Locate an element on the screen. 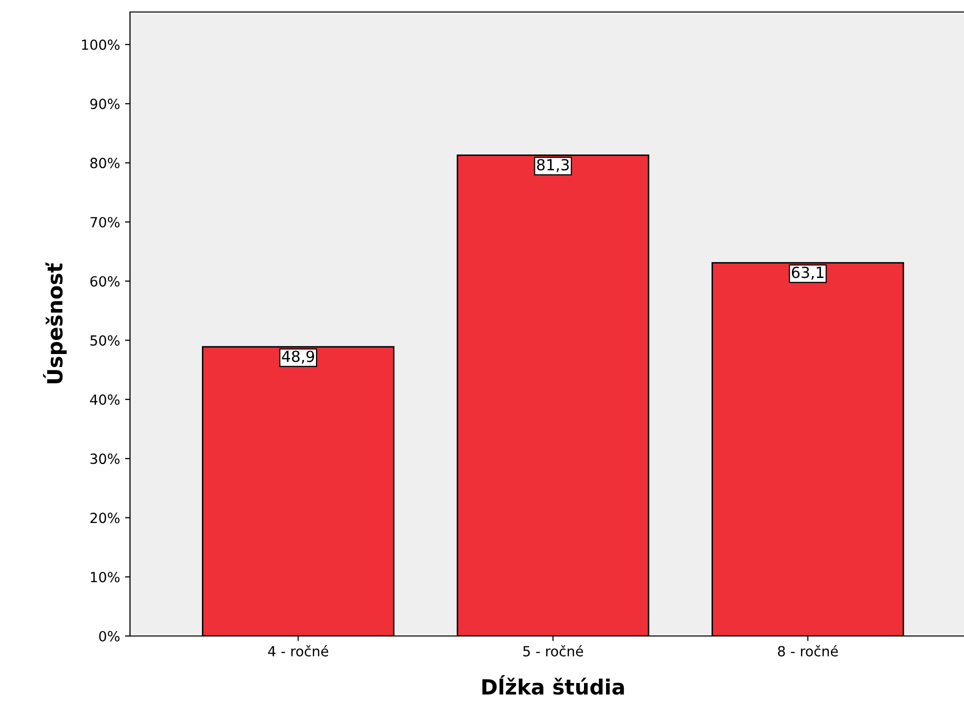  y-tick-label: 50% is located at coordinates (105, 340).